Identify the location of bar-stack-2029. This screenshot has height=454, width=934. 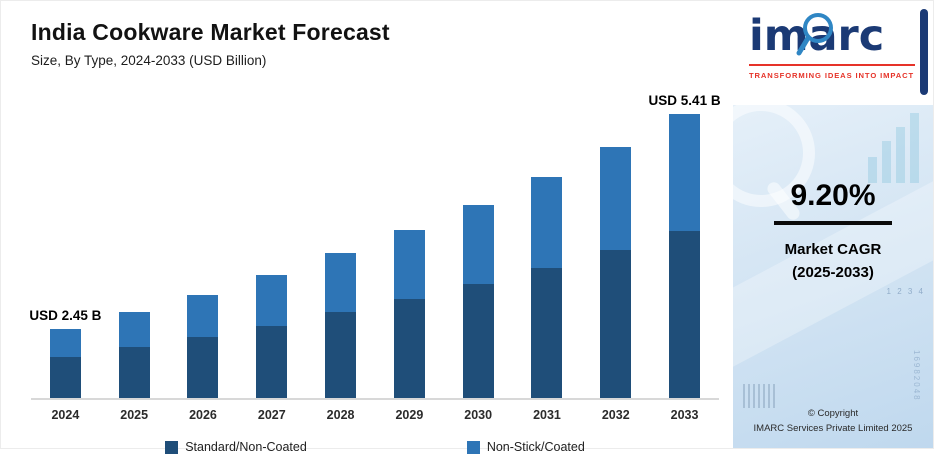
(409, 314).